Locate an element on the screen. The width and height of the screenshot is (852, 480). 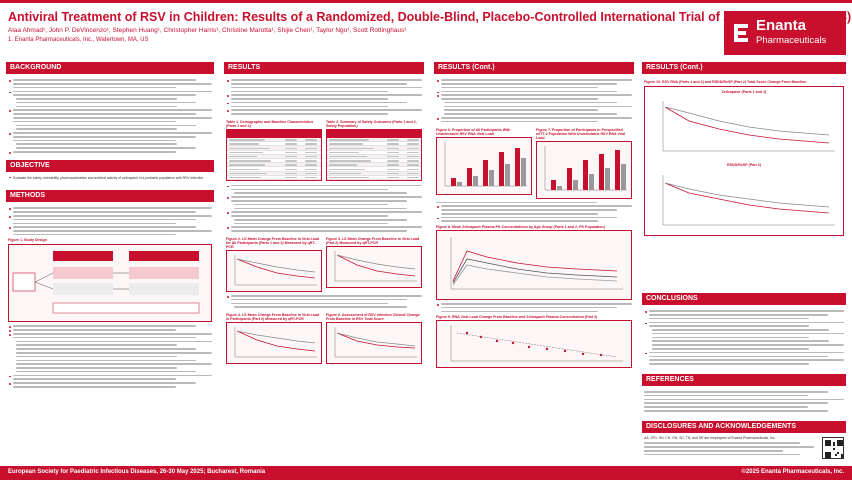
figure-6-bar-plot is located at coordinates (485, 163).